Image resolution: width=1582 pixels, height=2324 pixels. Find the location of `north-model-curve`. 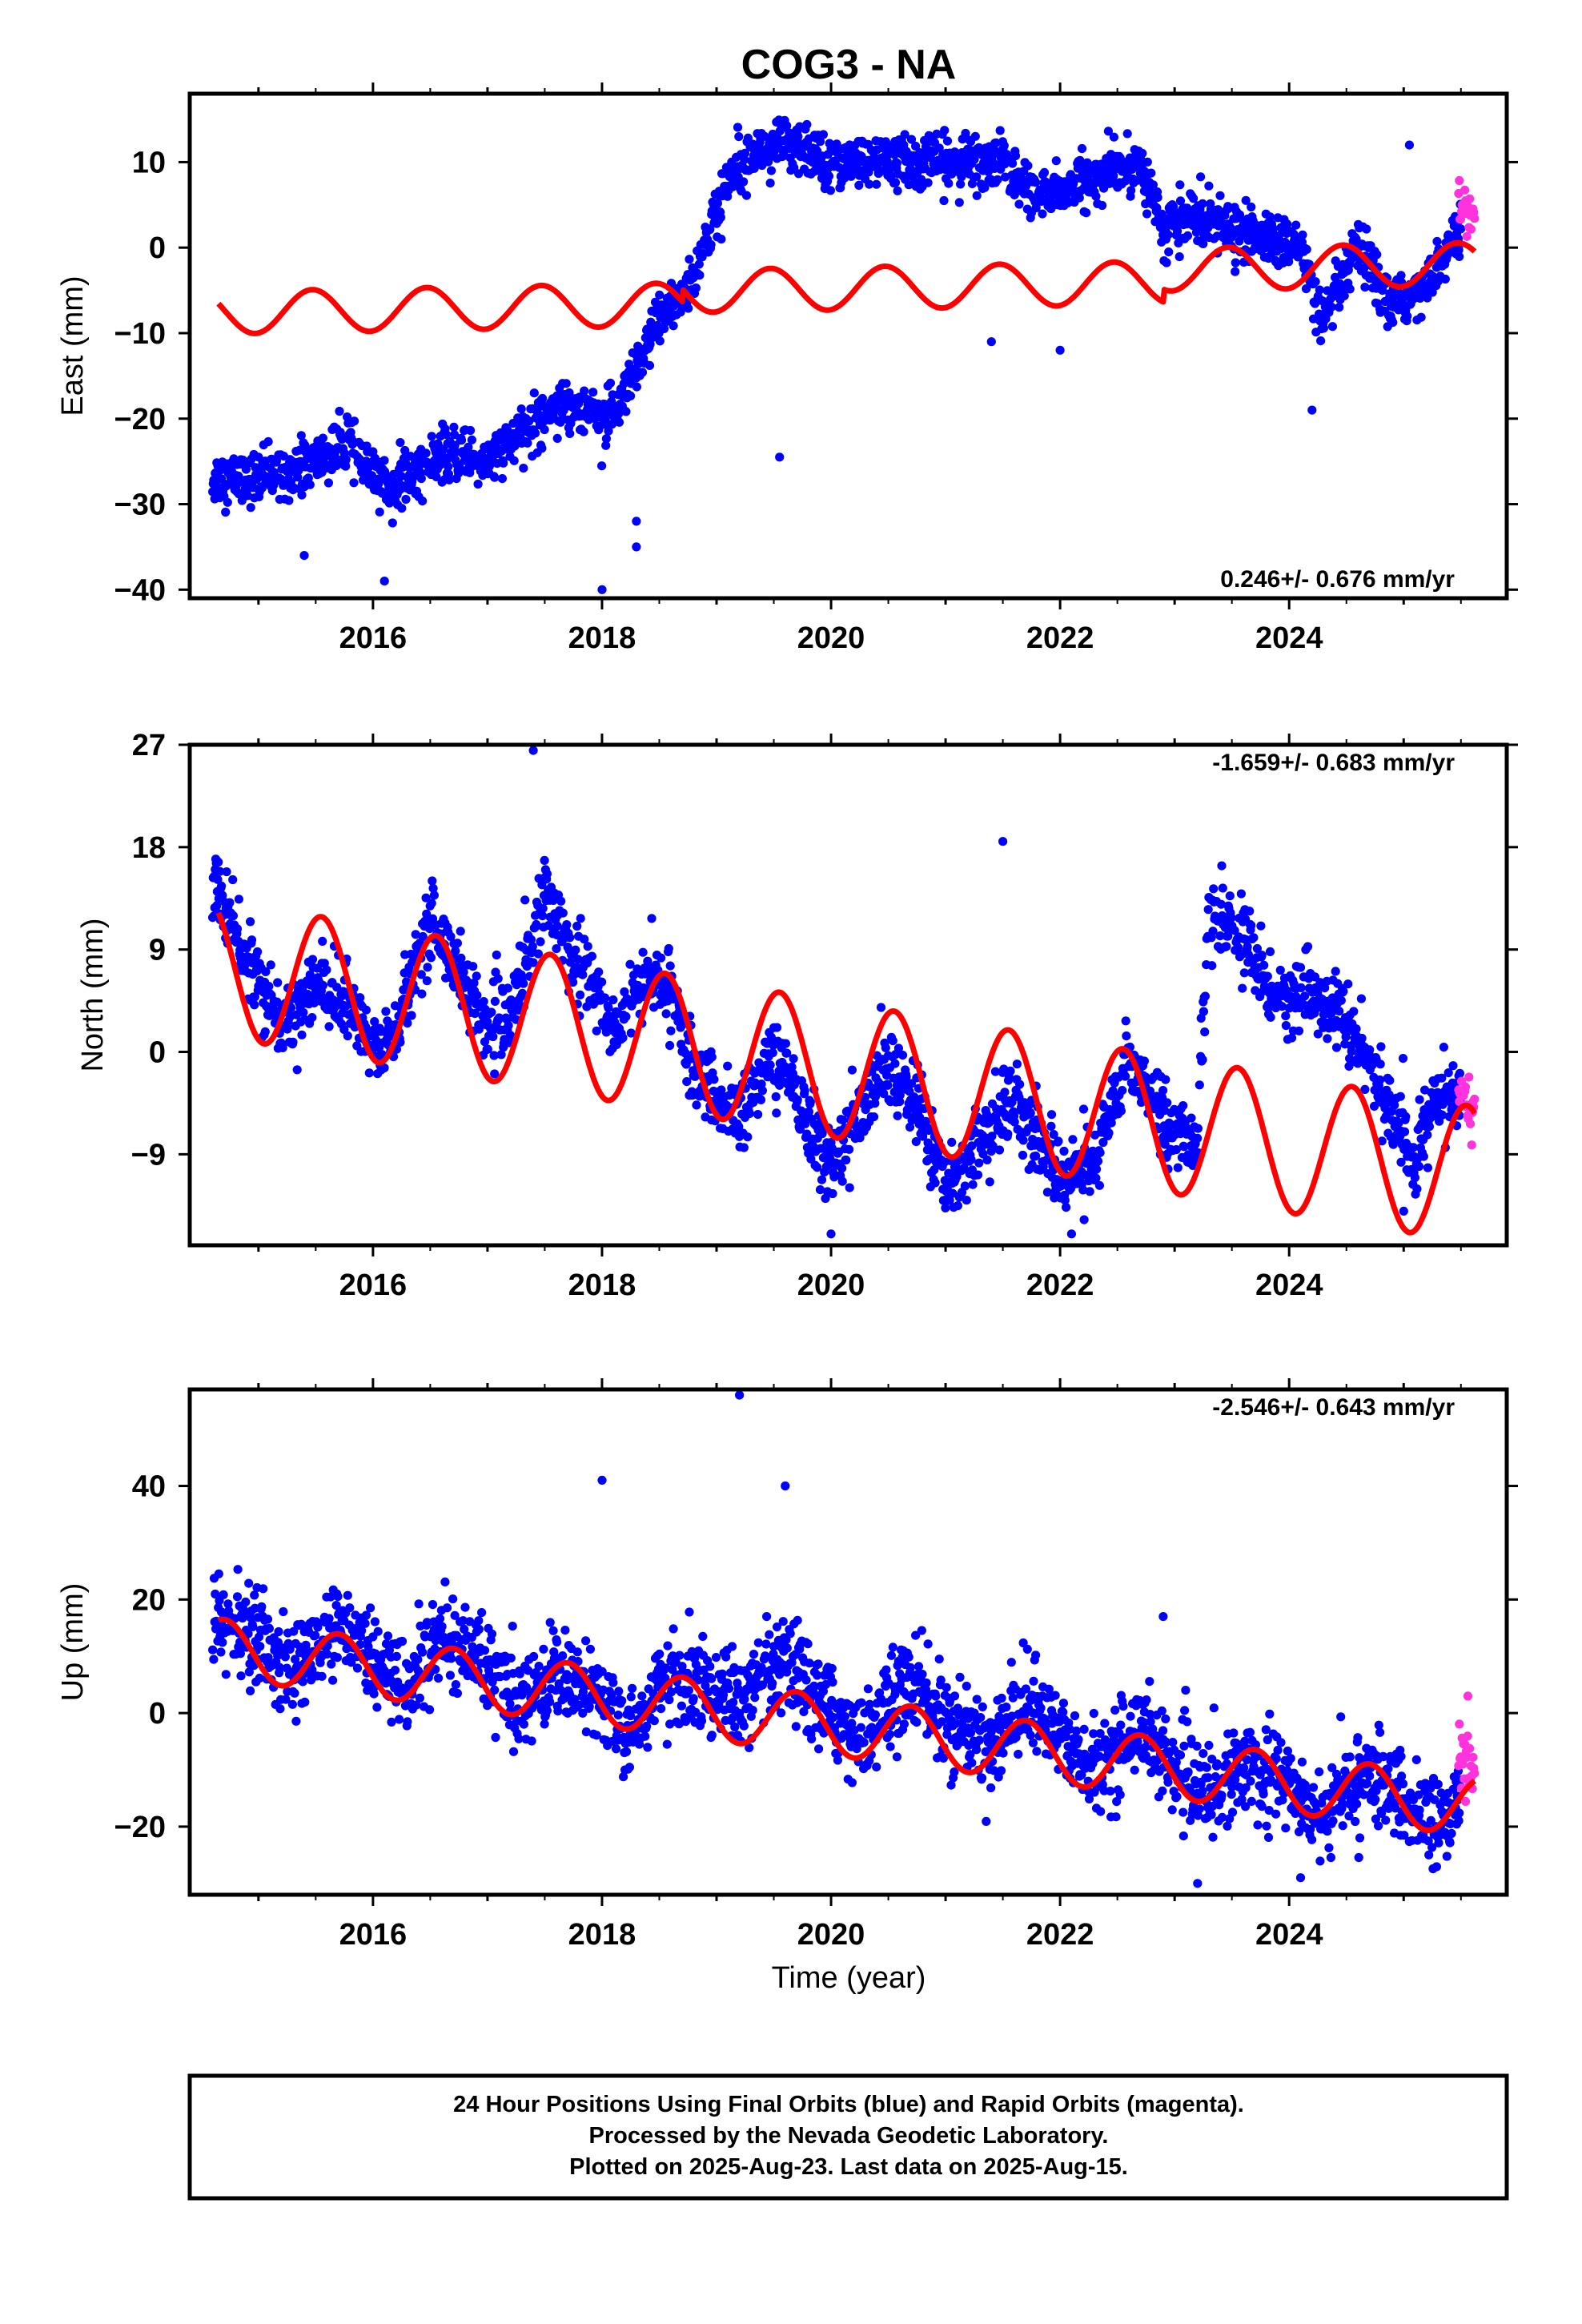

north-model-curve is located at coordinates (846, 1073).